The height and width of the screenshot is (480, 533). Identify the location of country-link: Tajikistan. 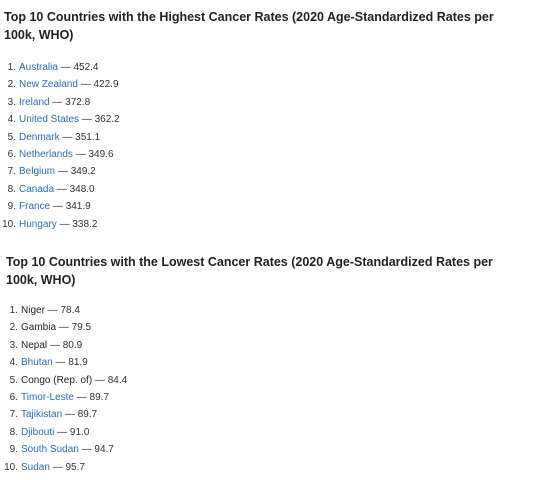
(42, 415).